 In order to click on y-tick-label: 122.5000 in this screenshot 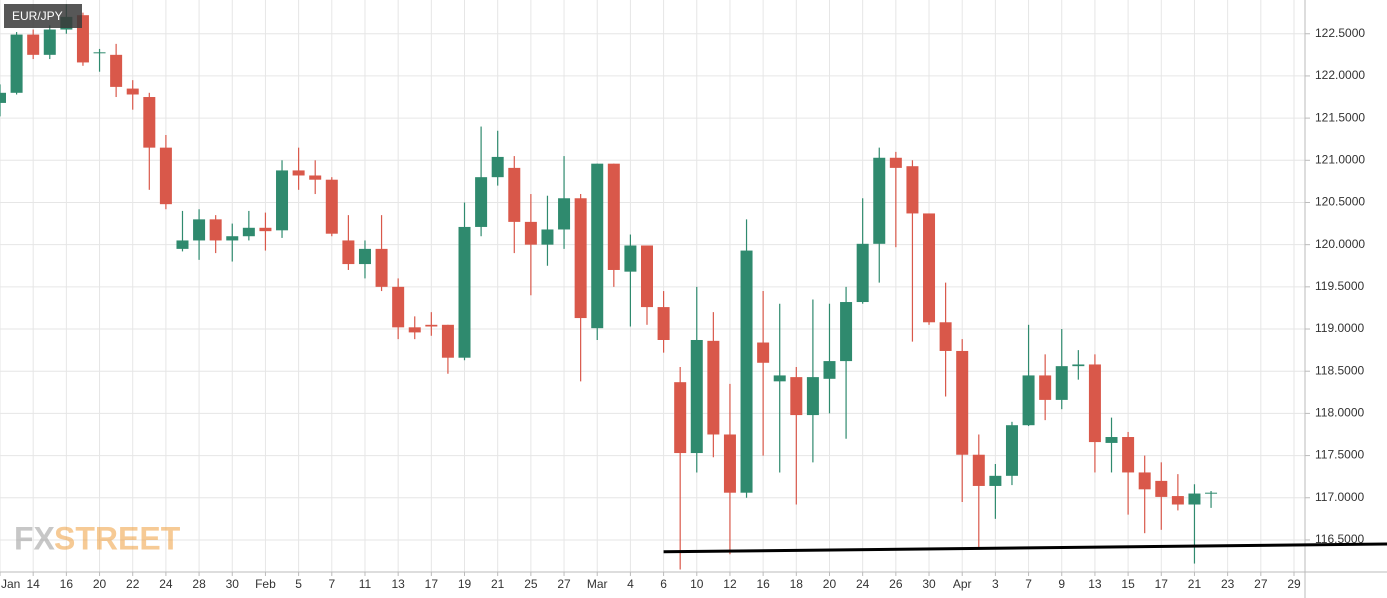, I will do `click(1340, 33)`.